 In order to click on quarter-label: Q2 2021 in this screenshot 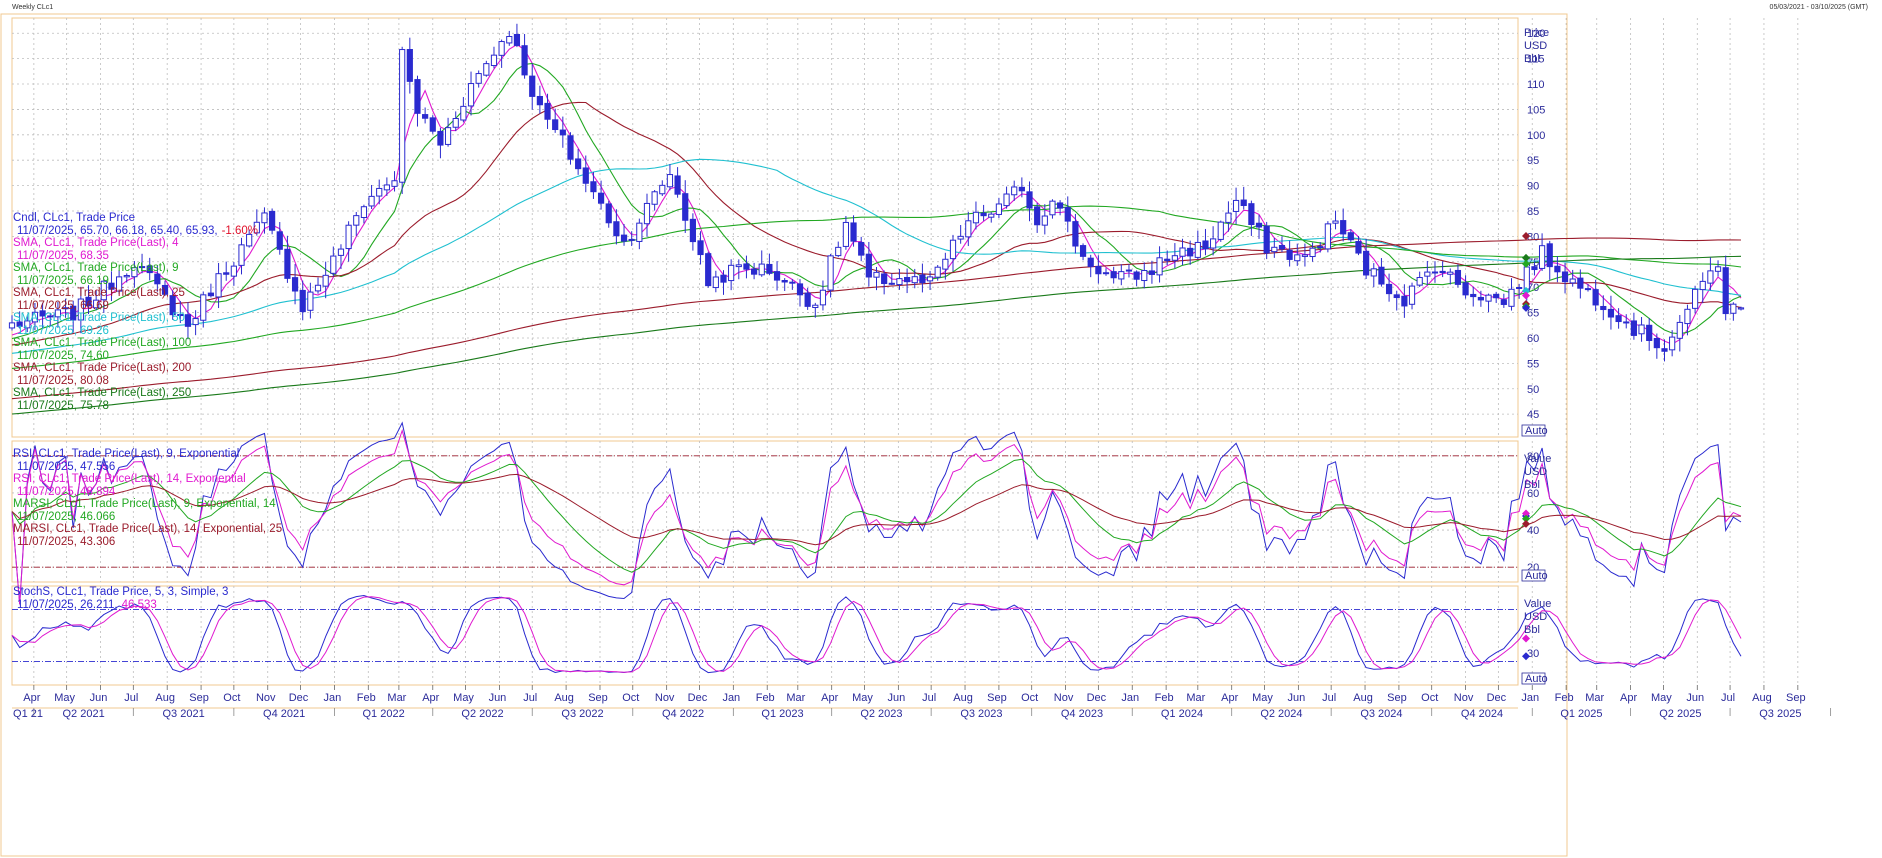, I will do `click(83, 714)`.